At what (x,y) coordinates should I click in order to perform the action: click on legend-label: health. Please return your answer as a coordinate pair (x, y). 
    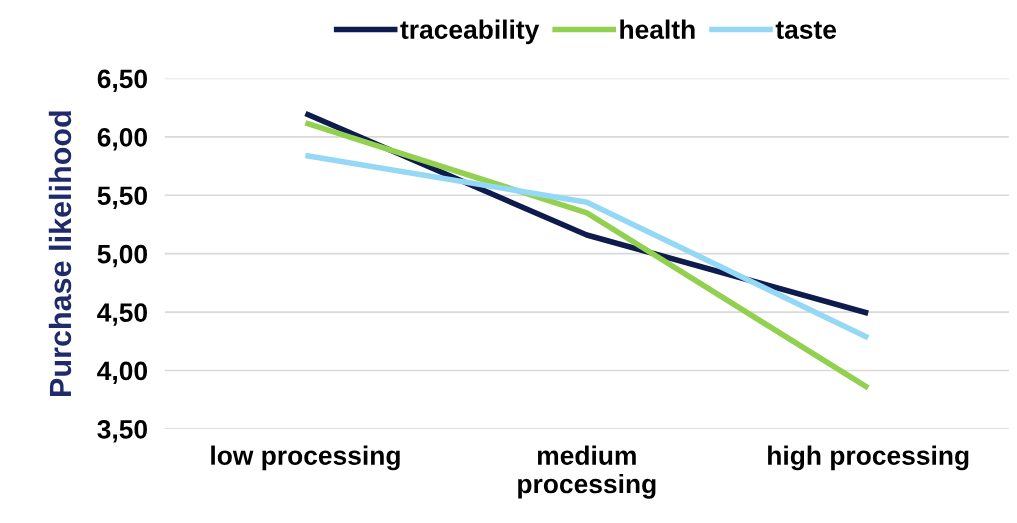
    Looking at the image, I should click on (657, 29).